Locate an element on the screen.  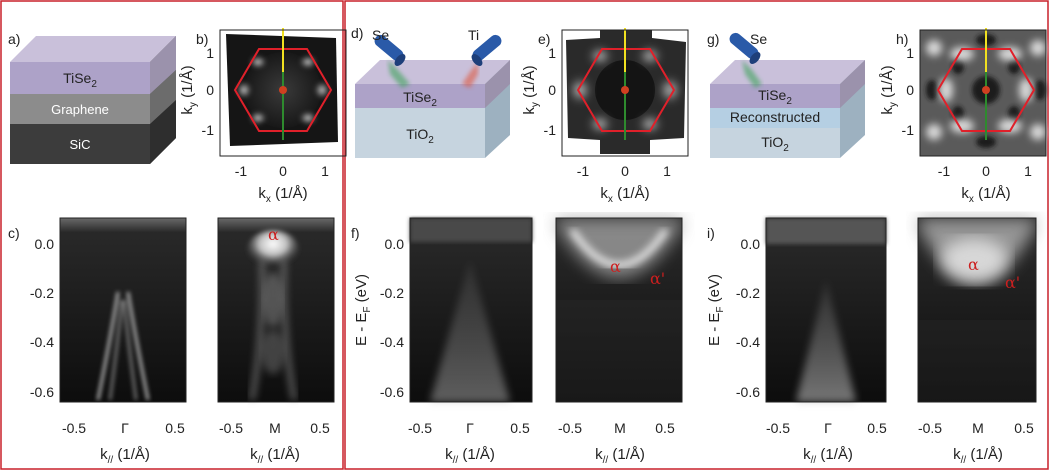
arpes-c-gamma is located at coordinates (123, 310).